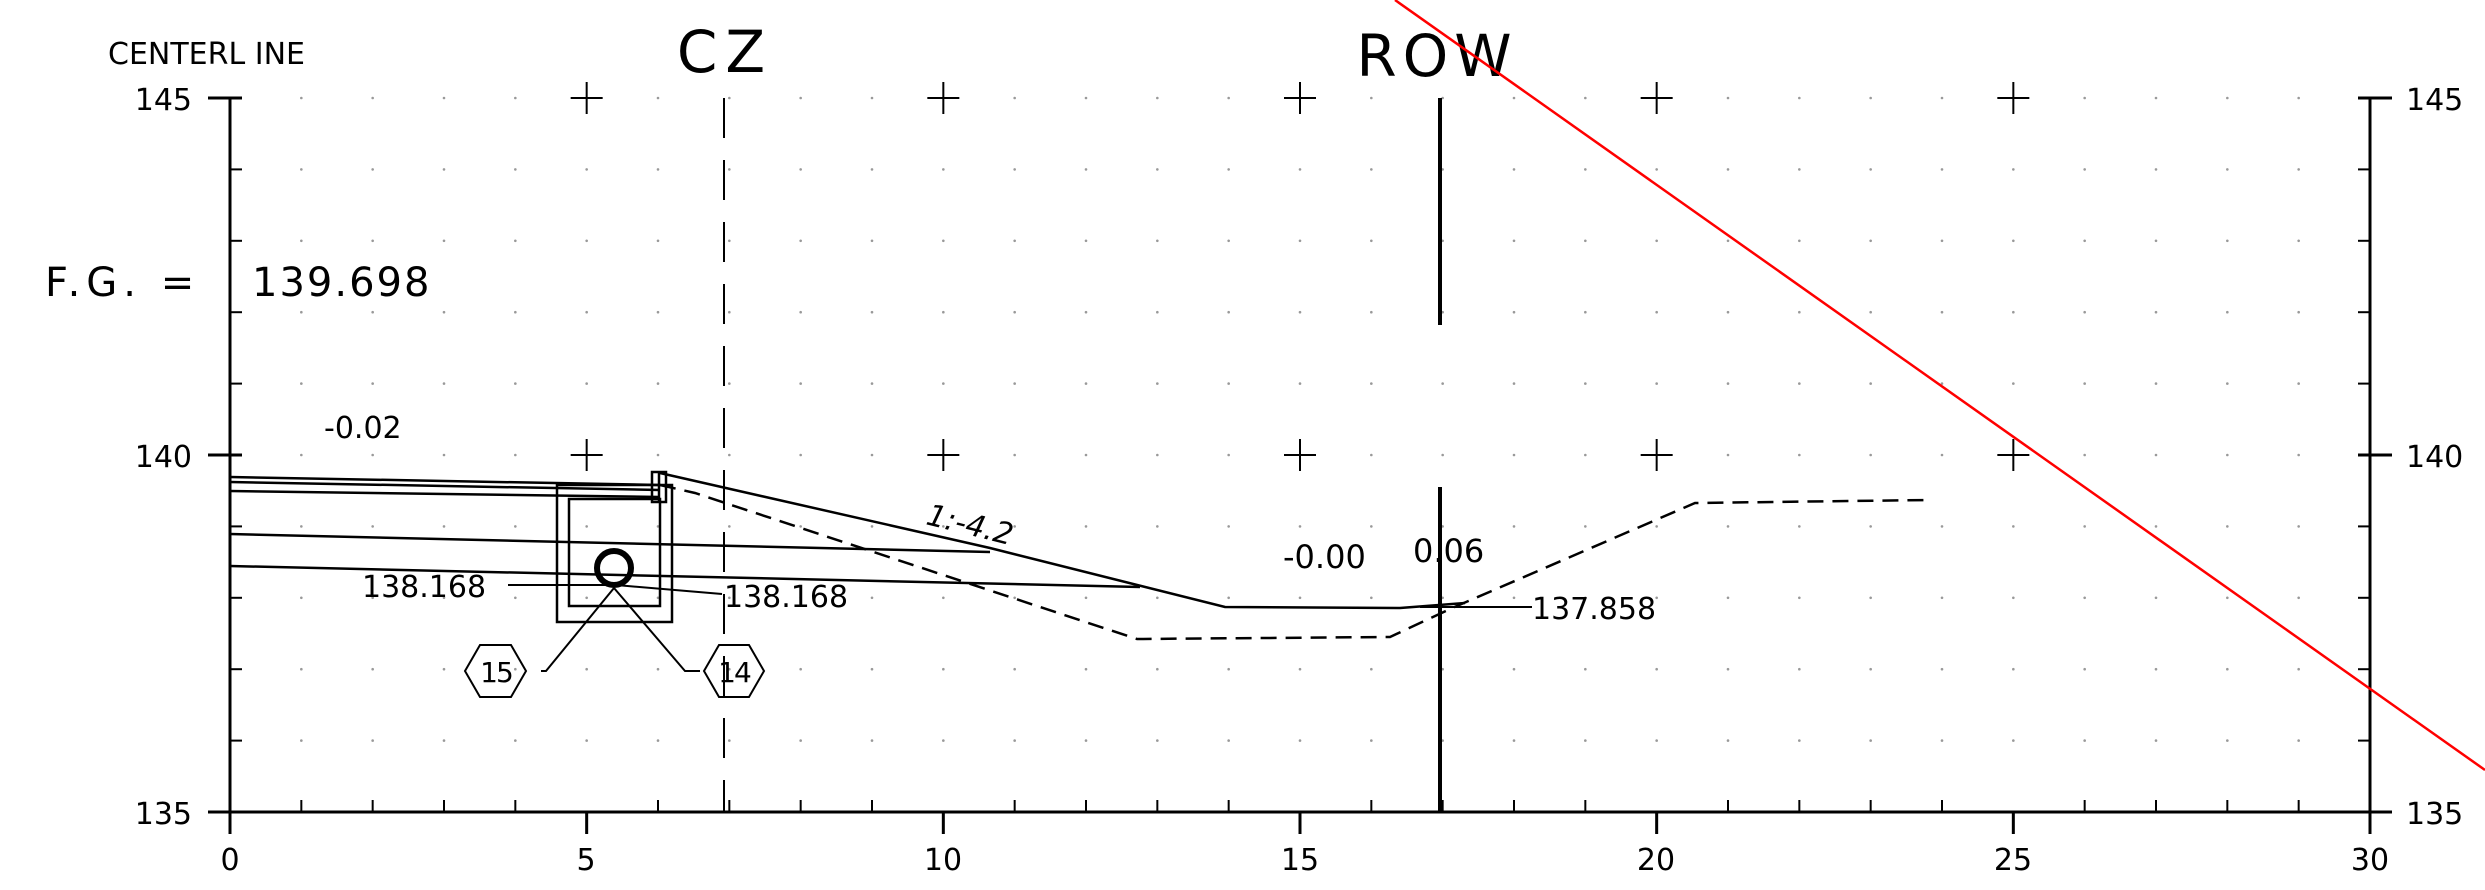 The width and height of the screenshot is (2485, 890). Describe the element at coordinates (1020, 596) in the screenshot. I see `elevation-leaders` at that location.